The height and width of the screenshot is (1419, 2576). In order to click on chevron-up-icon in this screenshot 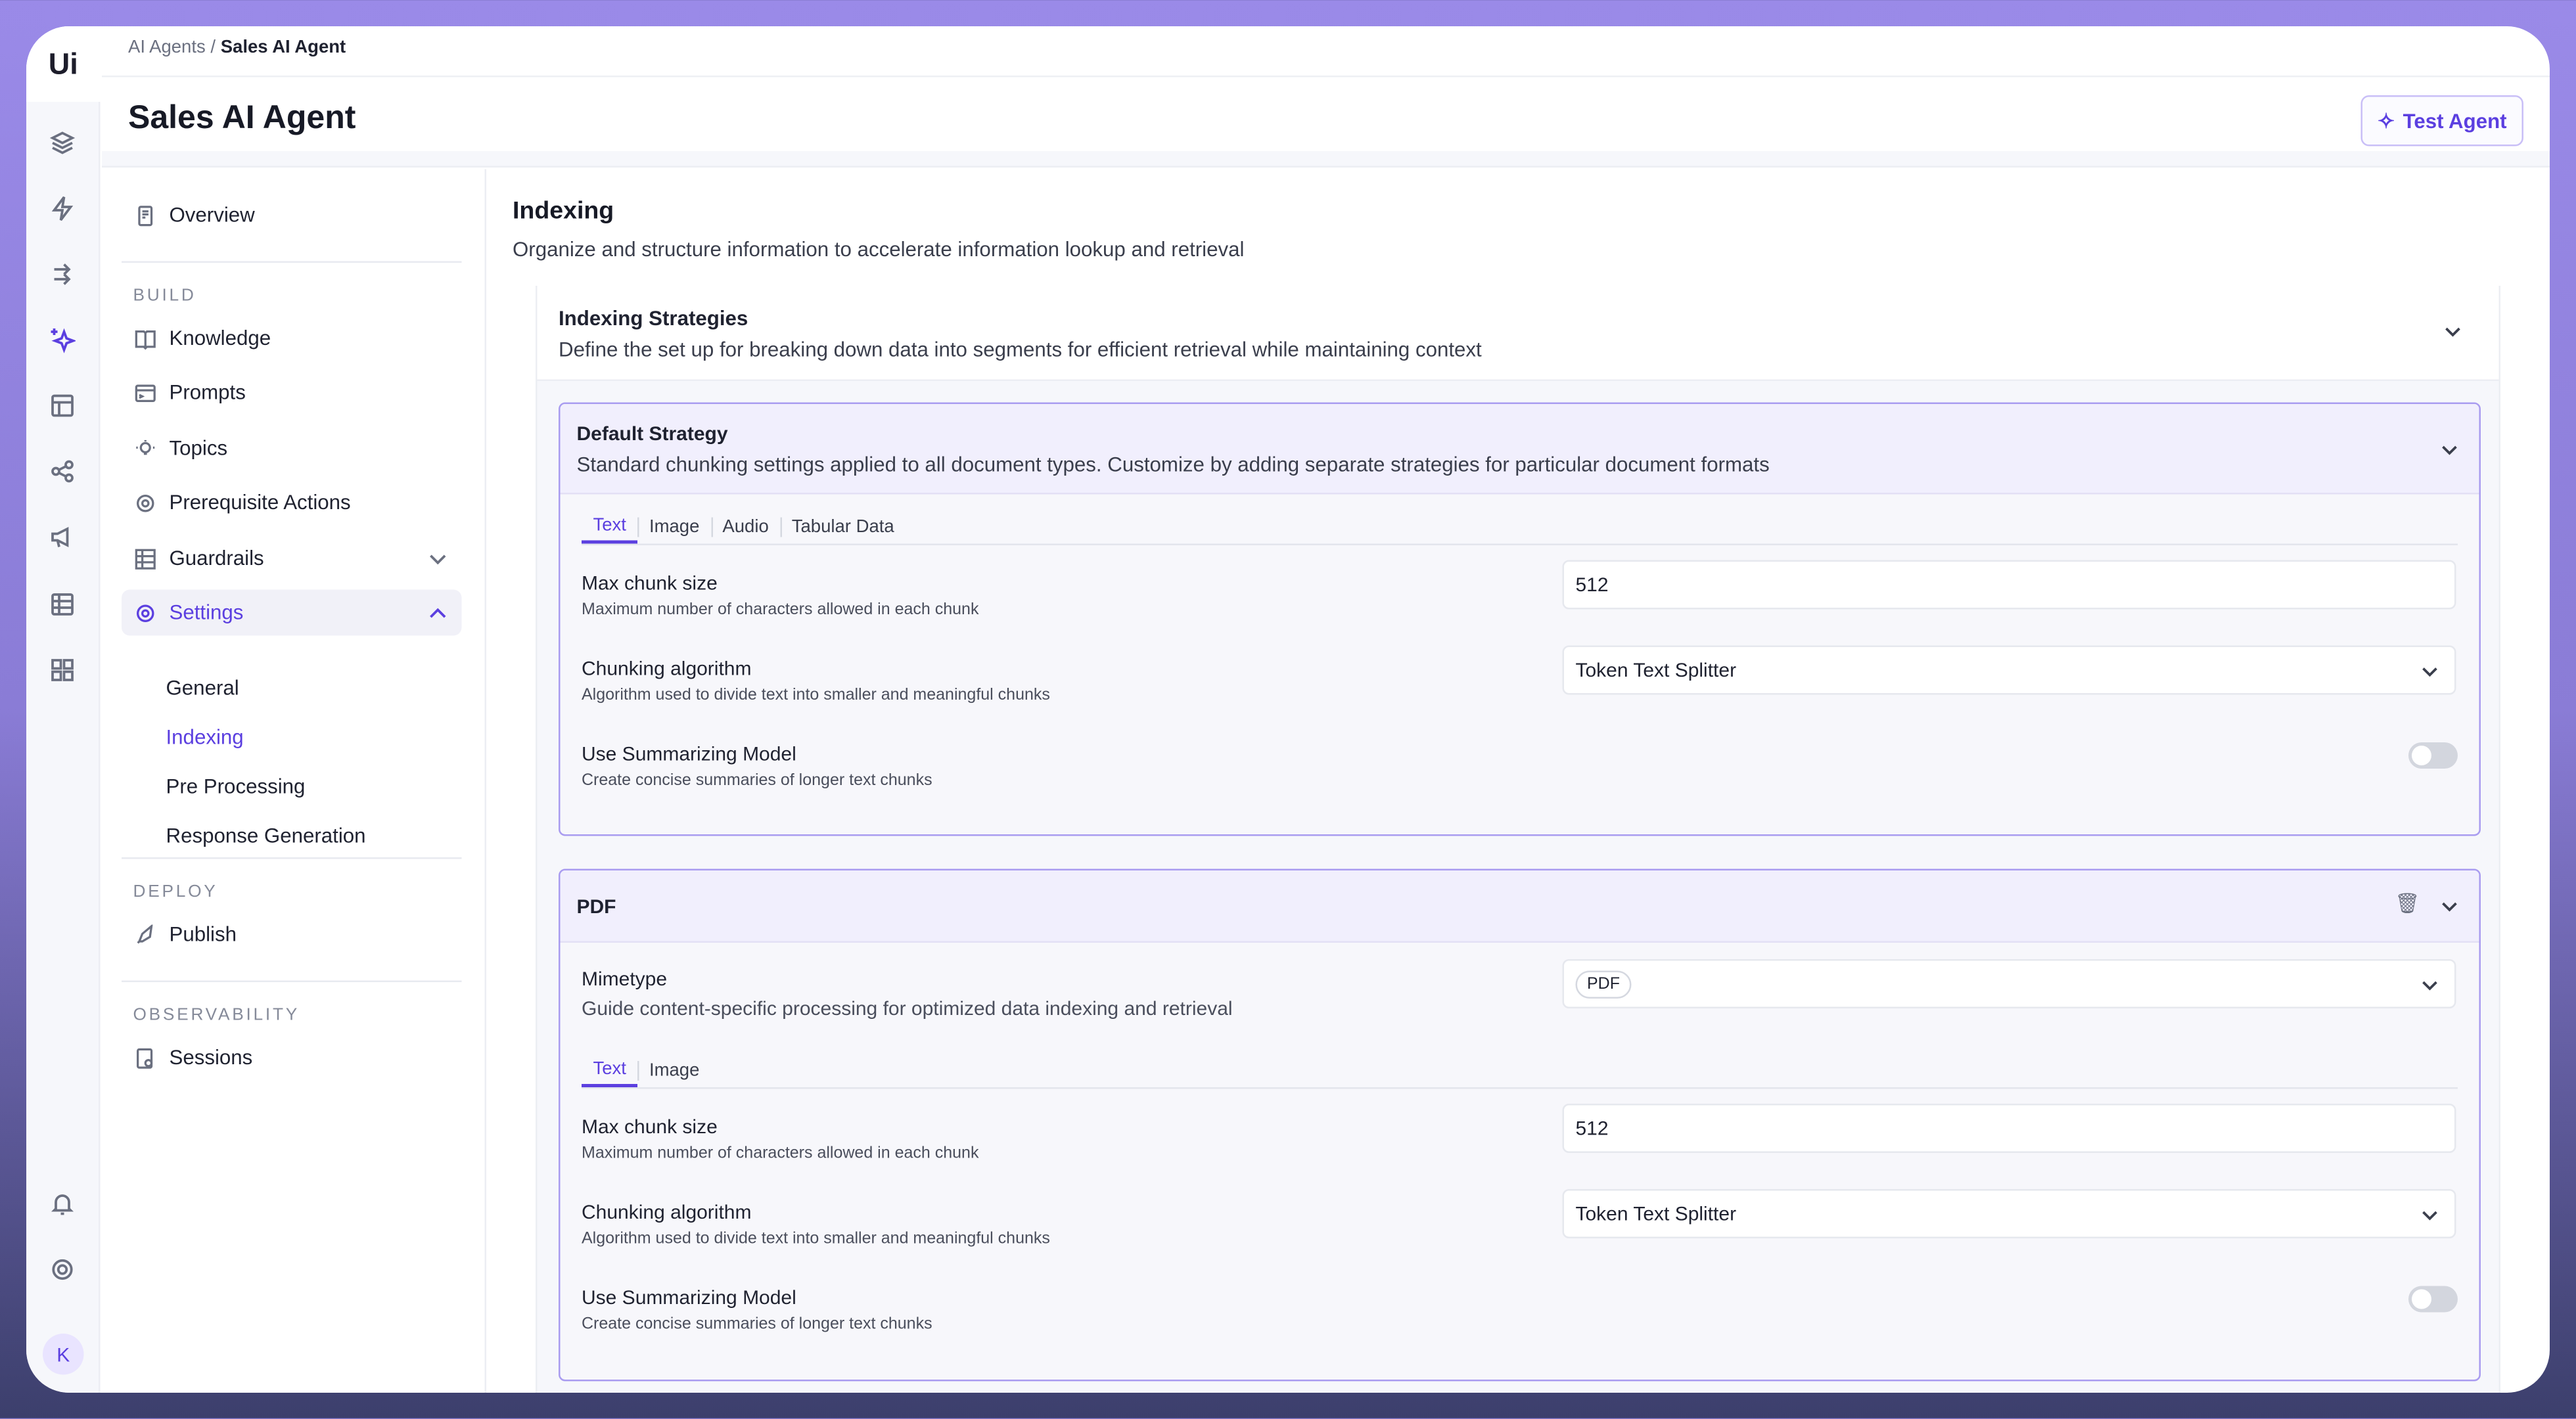, I will do `click(438, 612)`.